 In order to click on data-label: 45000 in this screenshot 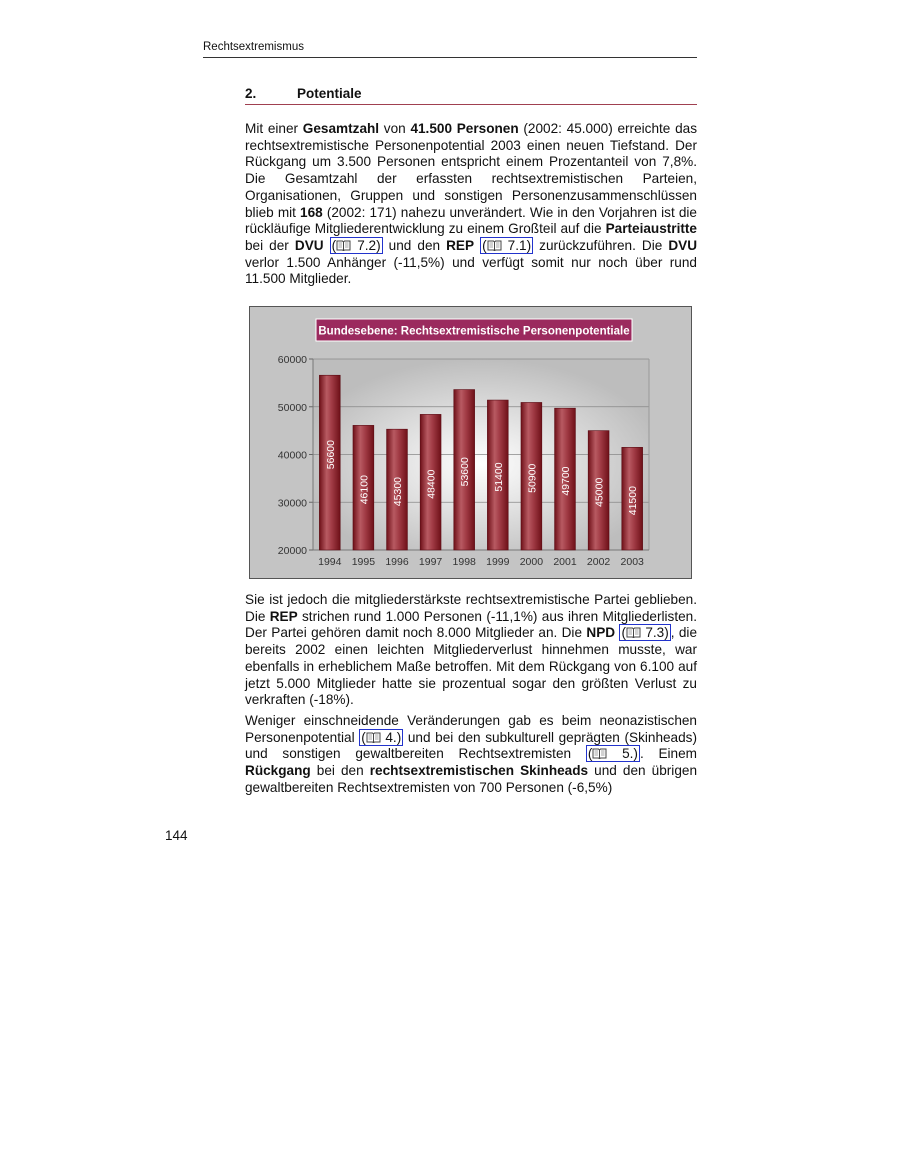, I will do `click(600, 492)`.